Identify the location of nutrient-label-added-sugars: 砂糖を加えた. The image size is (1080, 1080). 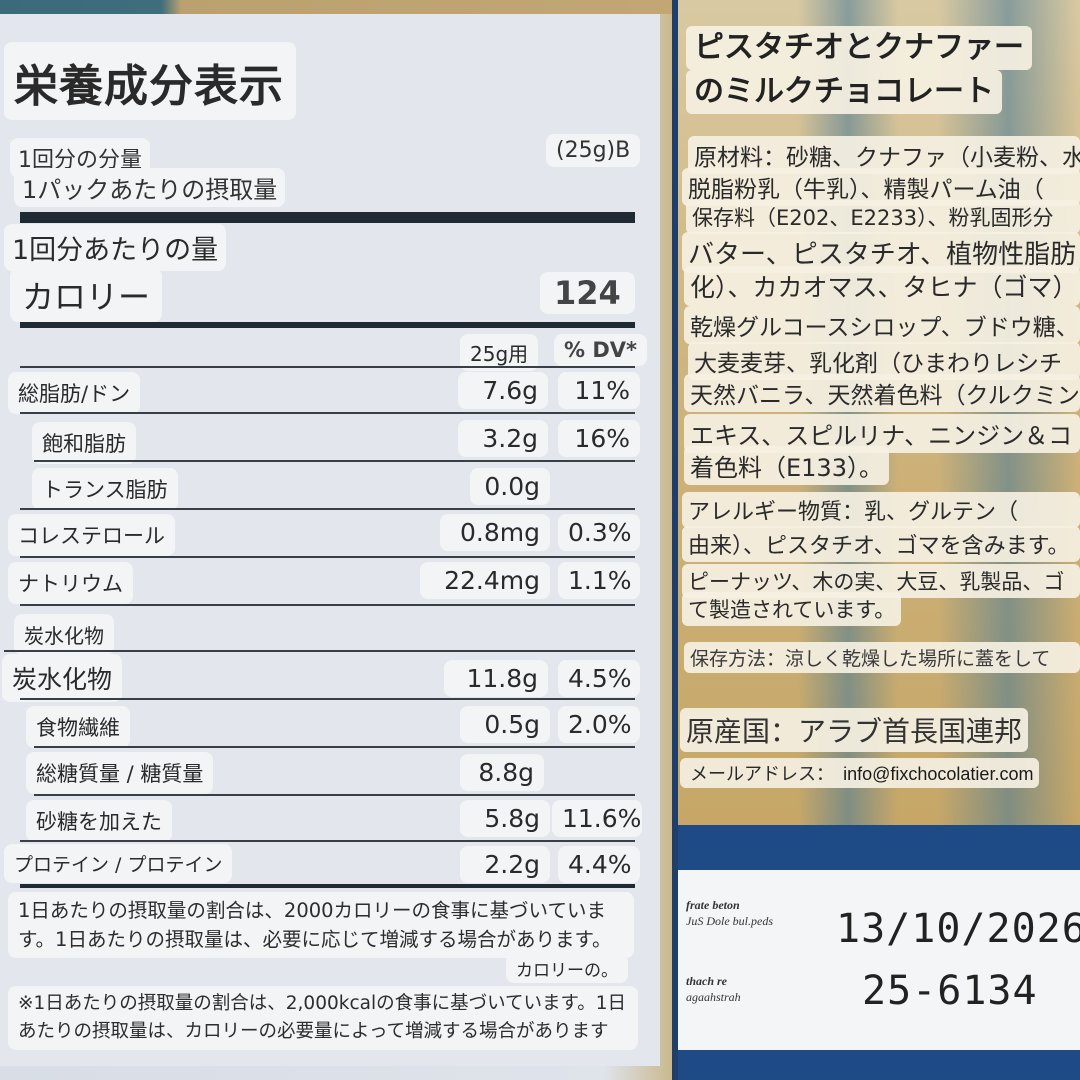
(99, 821).